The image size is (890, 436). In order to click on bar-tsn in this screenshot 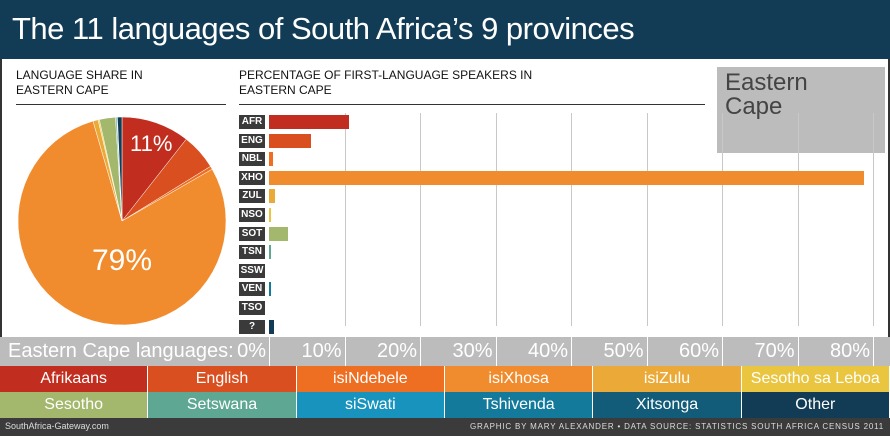, I will do `click(270, 252)`.